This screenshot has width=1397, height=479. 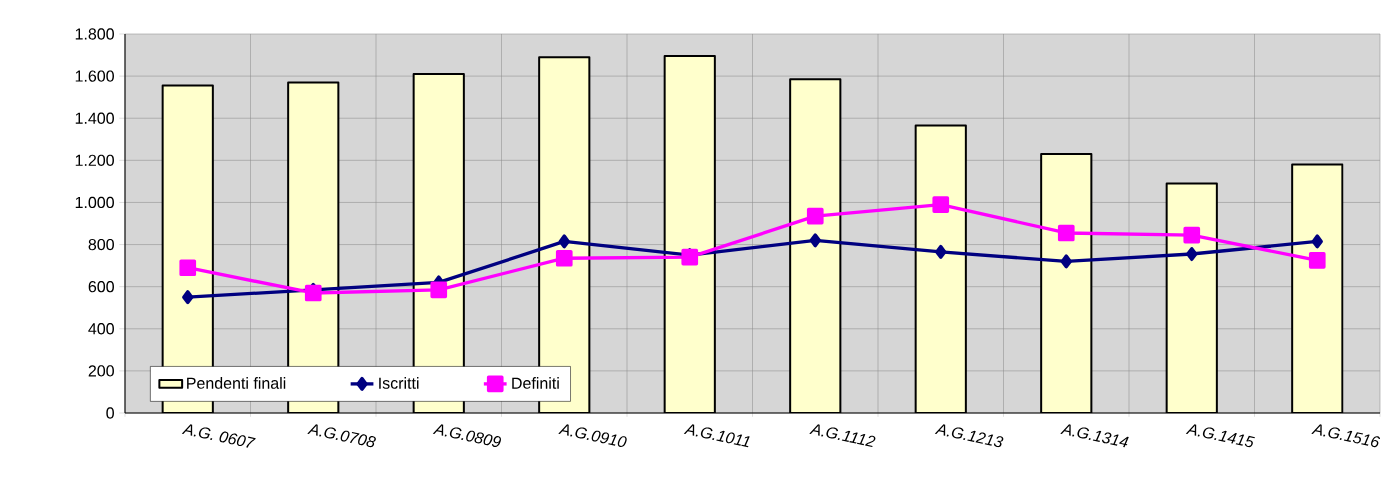 I want to click on legend-label: Iscritti, so click(x=399, y=383).